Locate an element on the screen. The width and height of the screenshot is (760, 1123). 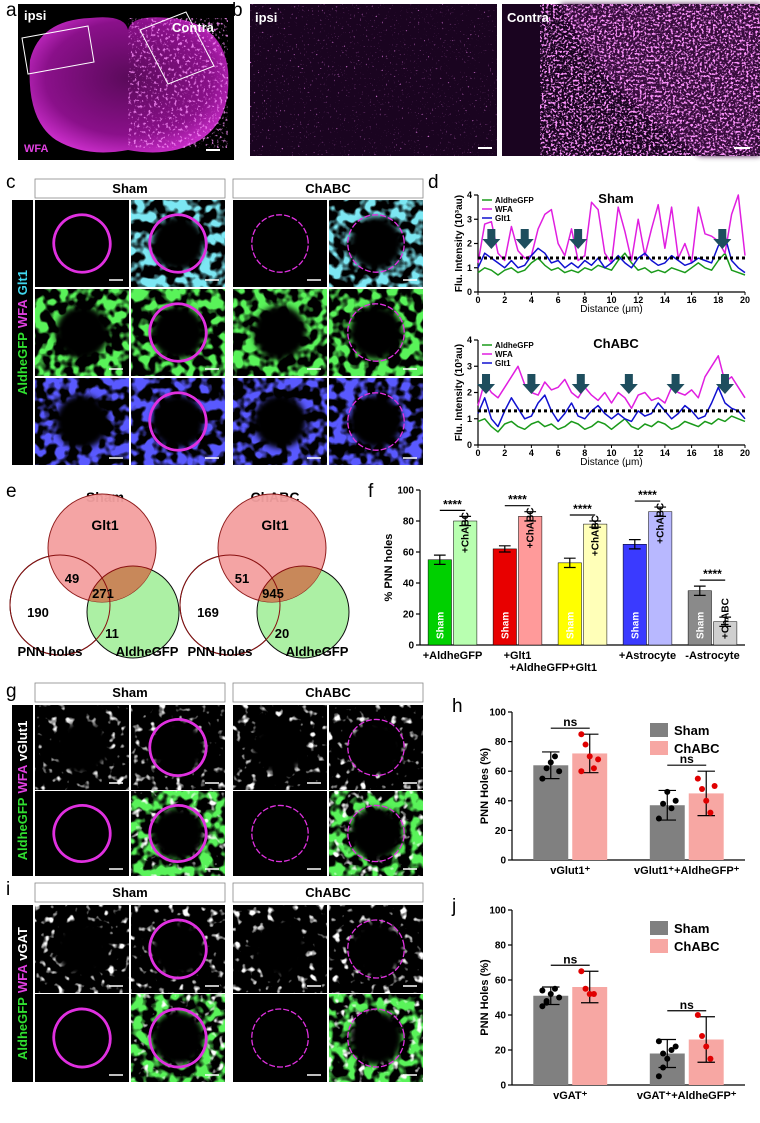
x-tick-label: +Astrocyte is located at coordinates (647, 656).